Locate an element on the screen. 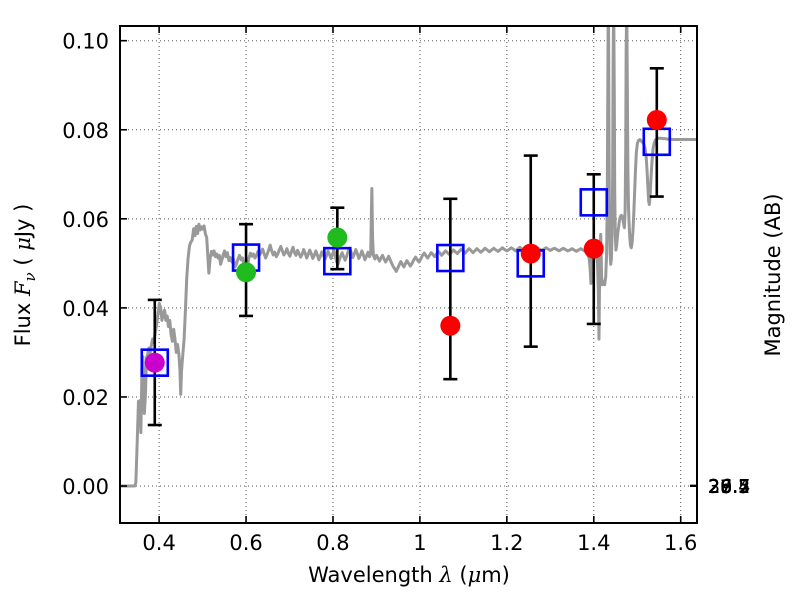  y-tick-label-right: 29 is located at coordinates (720, 487).